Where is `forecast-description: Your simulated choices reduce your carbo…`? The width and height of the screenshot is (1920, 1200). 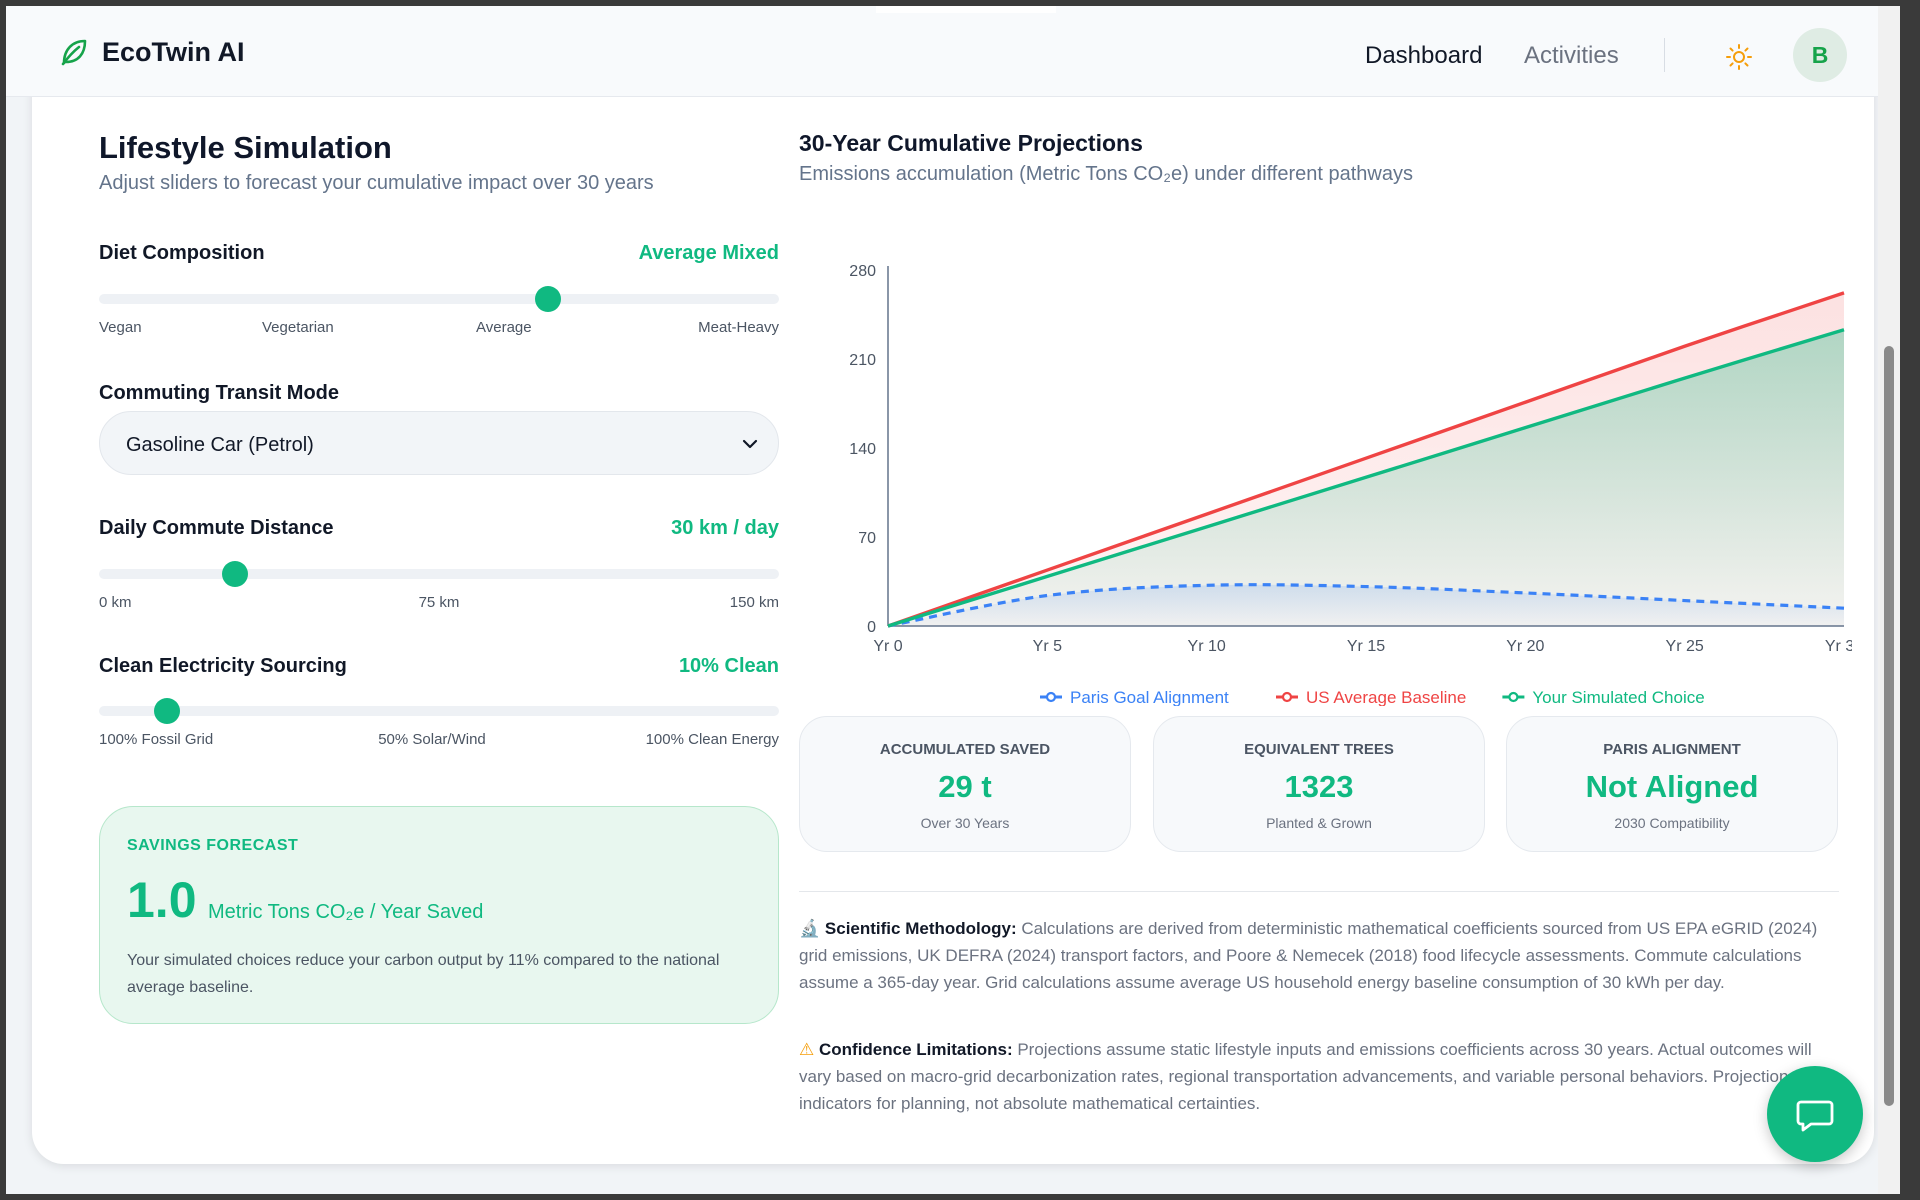
forecast-description: Your simulated choices reduce your carbo… is located at coordinates (423, 974).